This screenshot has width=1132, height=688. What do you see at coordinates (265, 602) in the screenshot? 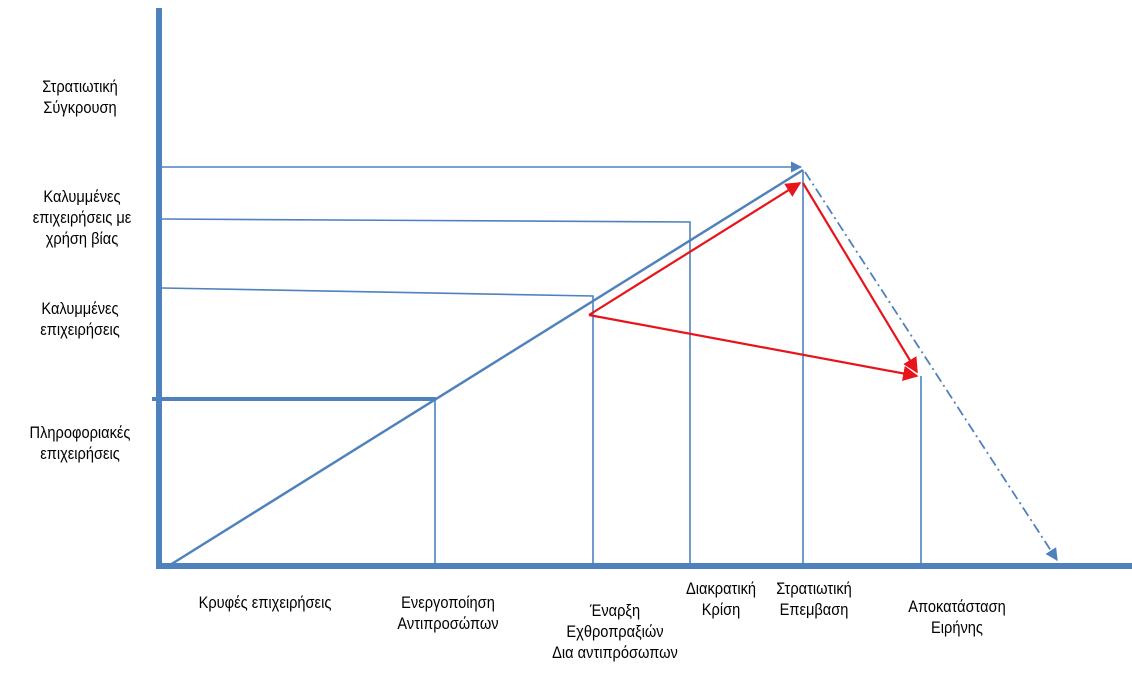
I see `x-label-secret-ops: Κρυφές επιχειρήσεις` at bounding box center [265, 602].